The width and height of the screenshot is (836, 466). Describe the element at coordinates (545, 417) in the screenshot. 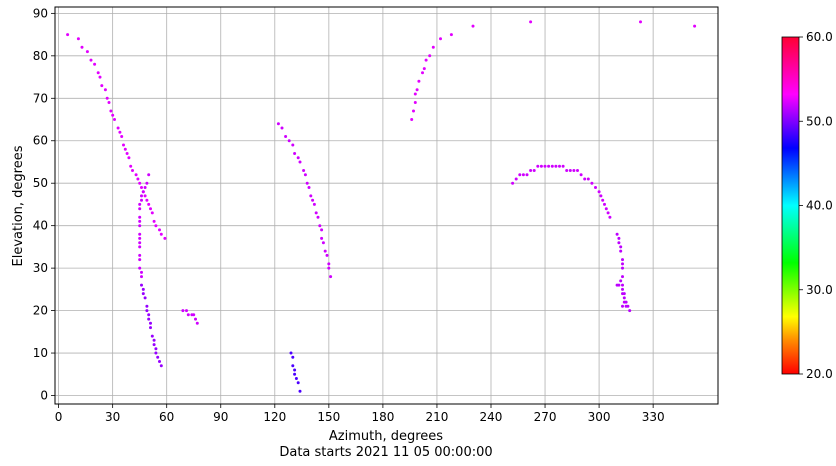

I see `x-tick-label: 270` at that location.